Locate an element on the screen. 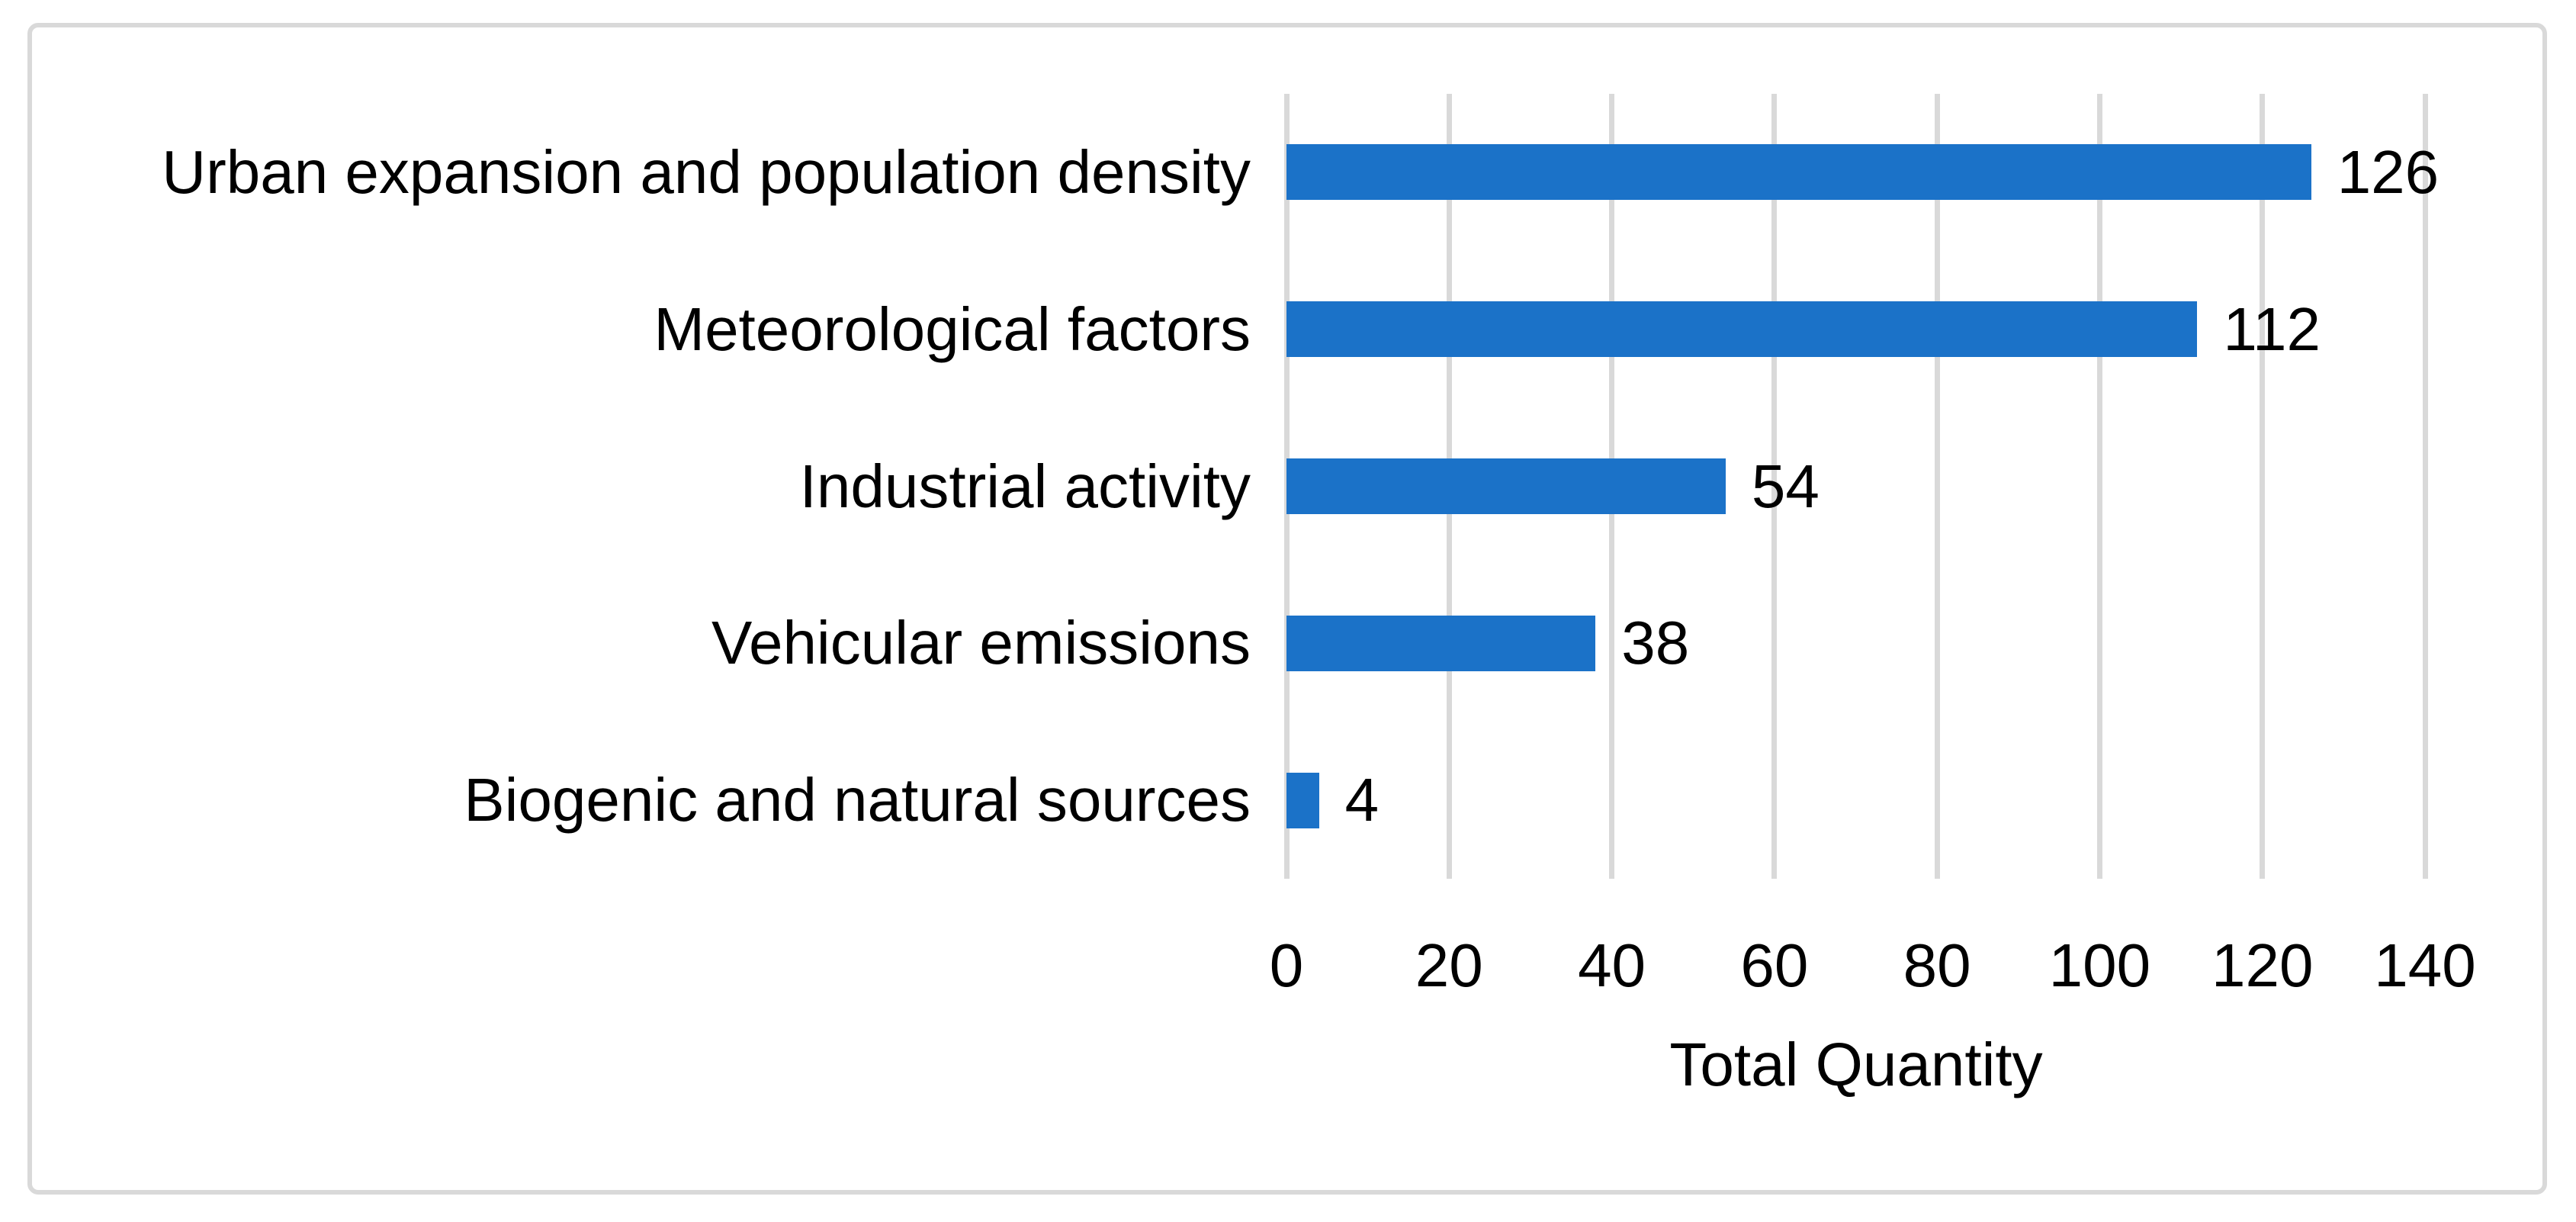  x-axis-title: Total Quantity is located at coordinates (1856, 1064).